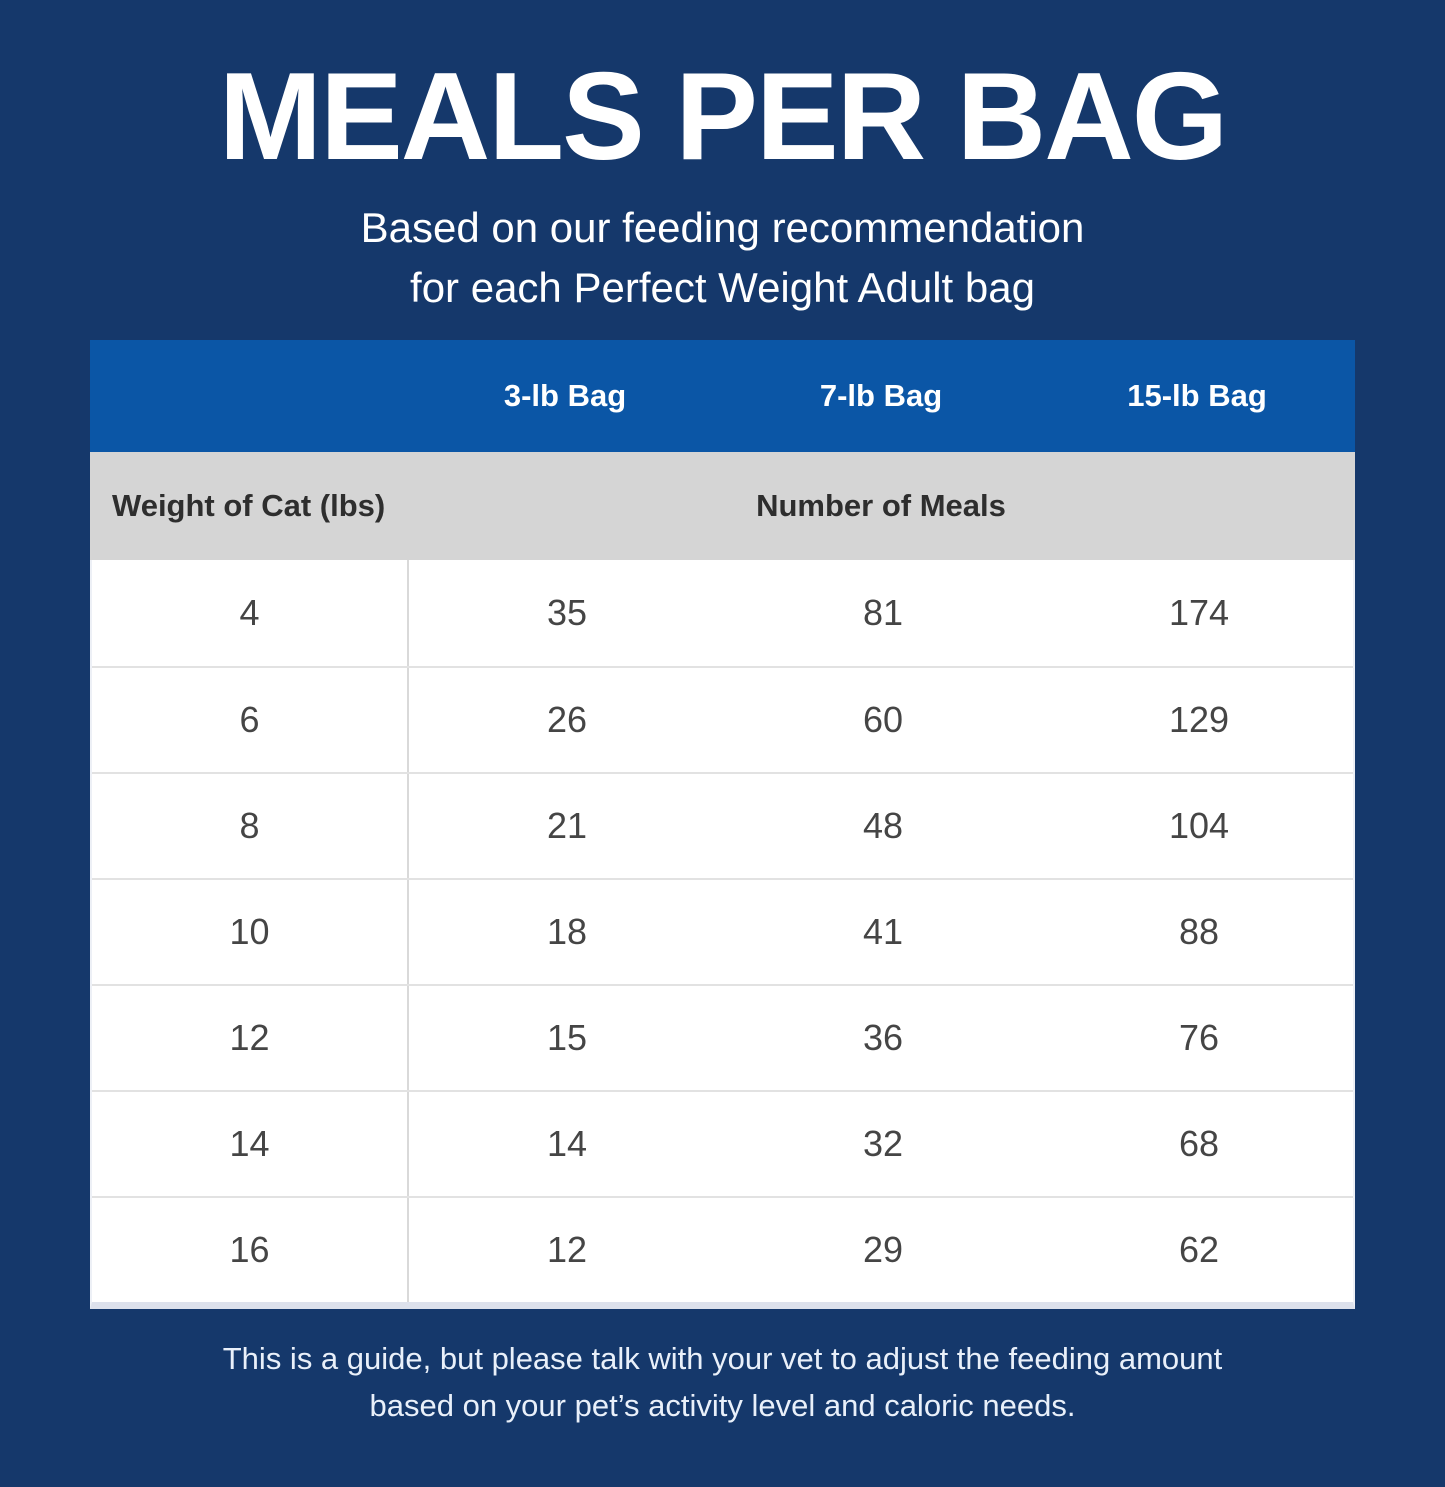  What do you see at coordinates (722, 1037) in the screenshot?
I see `table-row: 12 15 36 76` at bounding box center [722, 1037].